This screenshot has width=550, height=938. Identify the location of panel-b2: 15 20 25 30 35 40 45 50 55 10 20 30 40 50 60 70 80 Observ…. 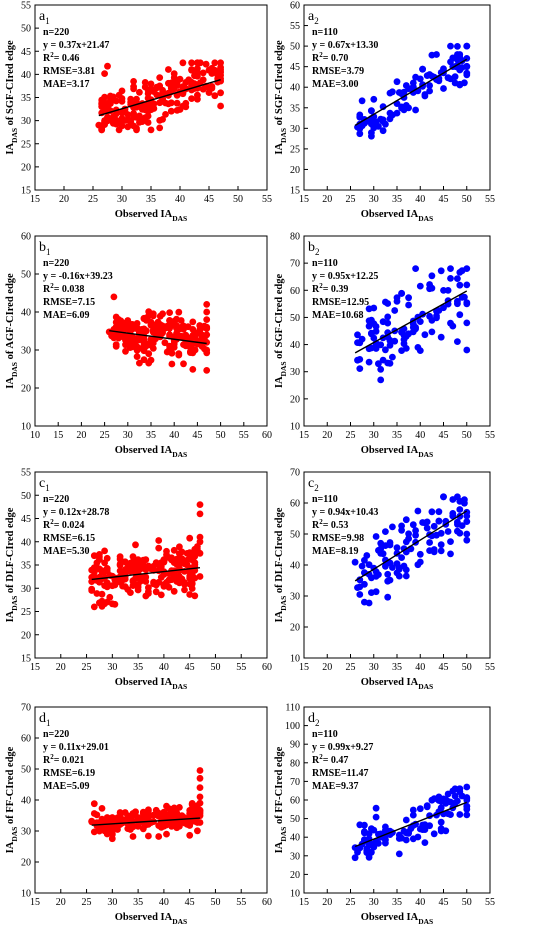
(384, 346).